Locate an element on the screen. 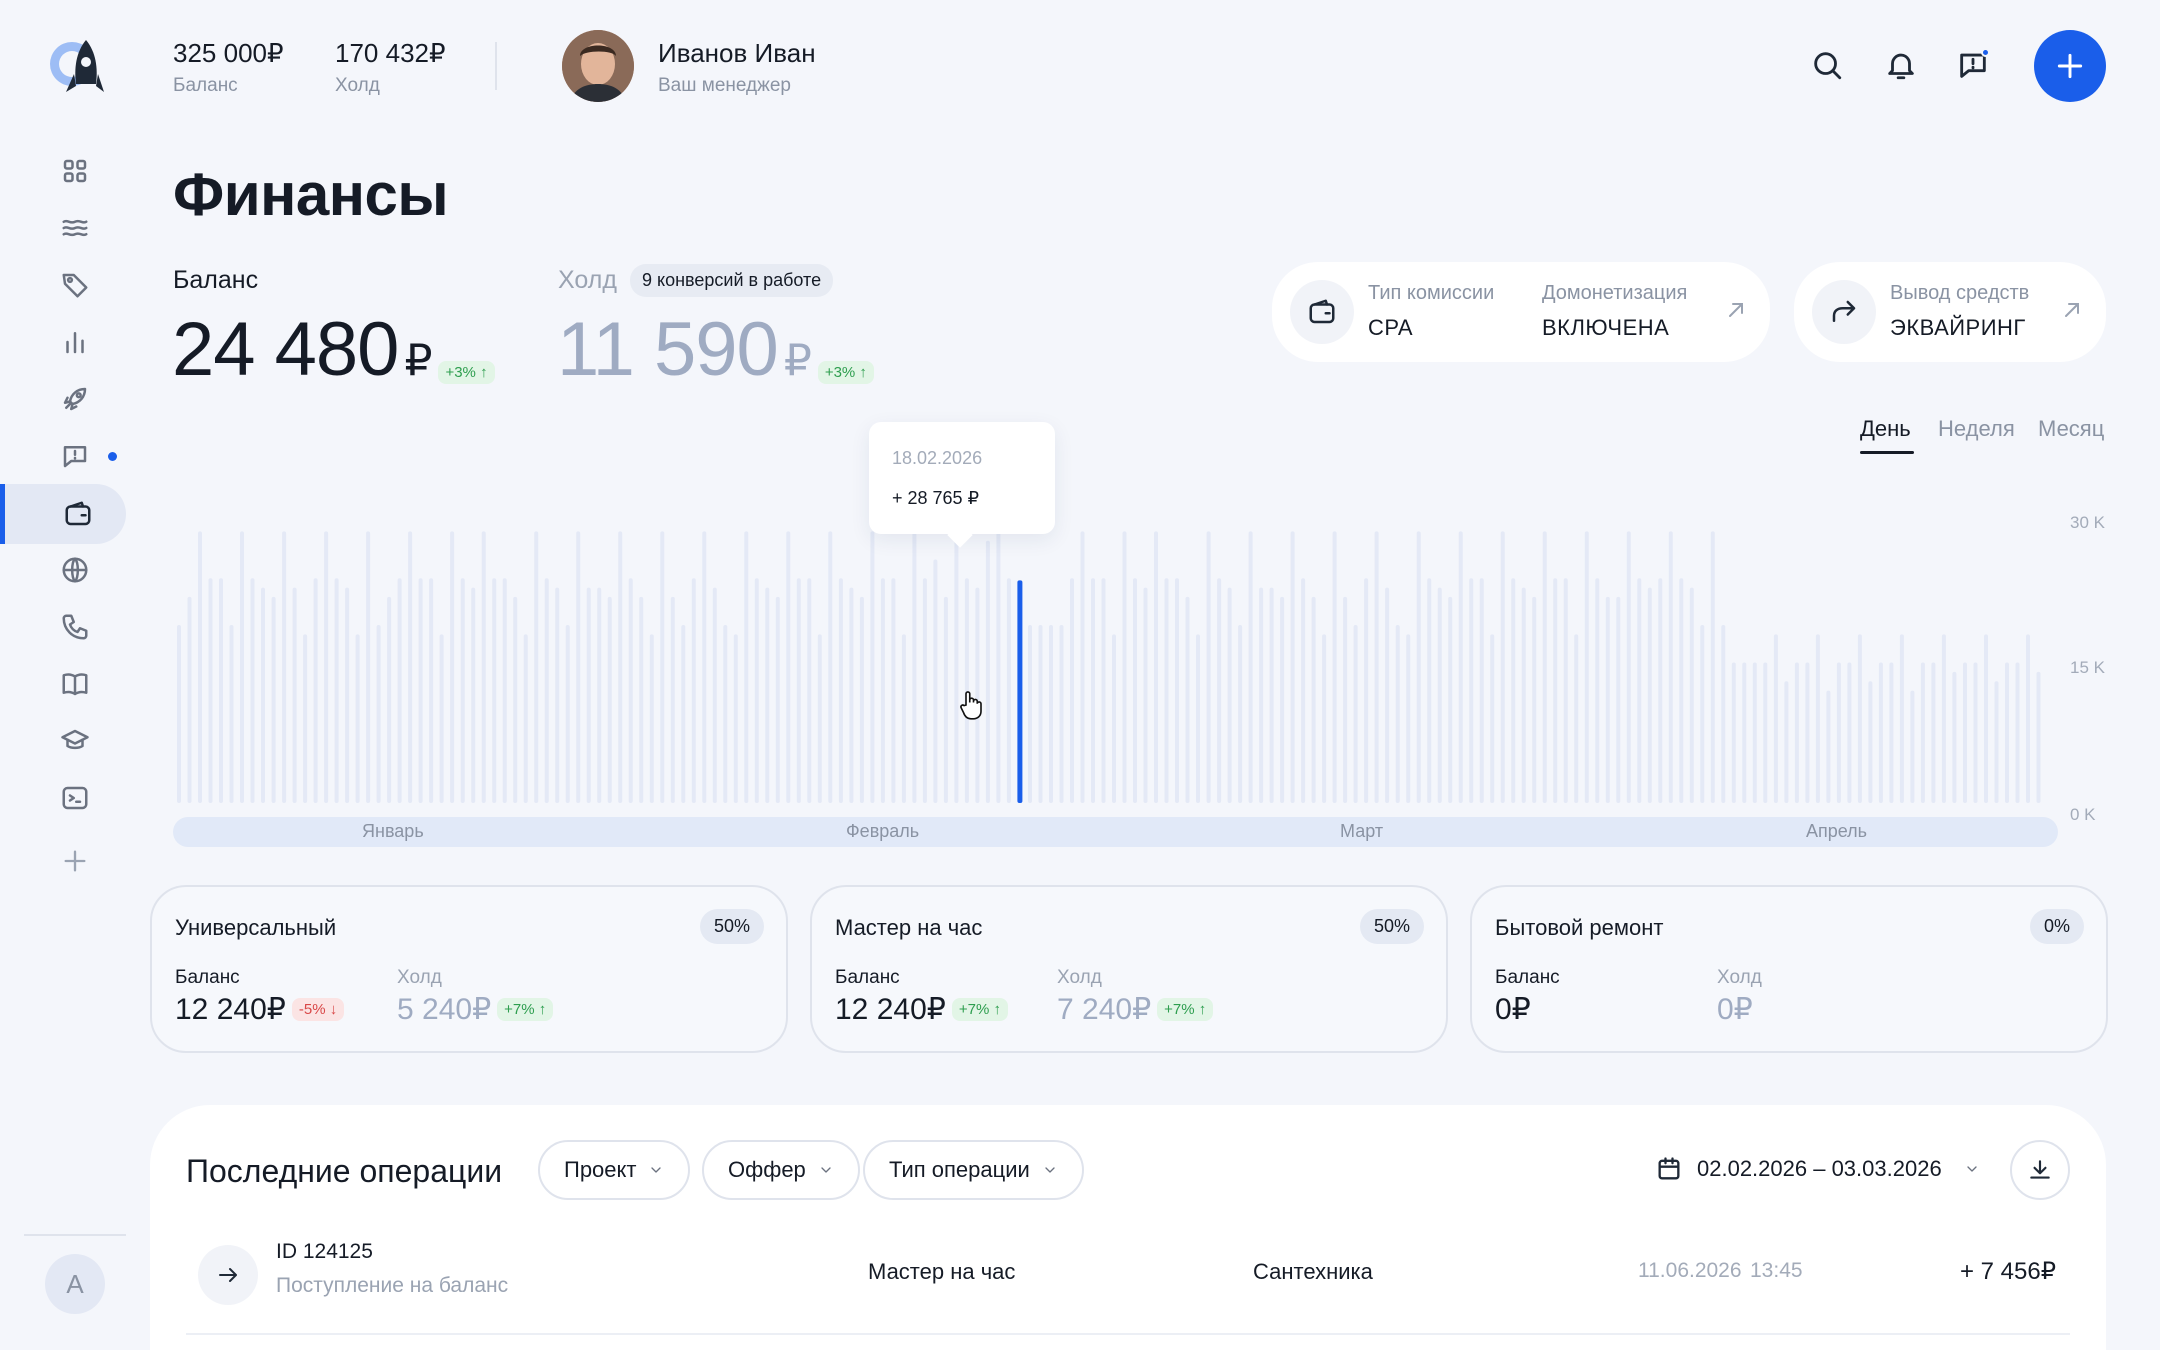  filter-project: Проект is located at coordinates (614, 1170).